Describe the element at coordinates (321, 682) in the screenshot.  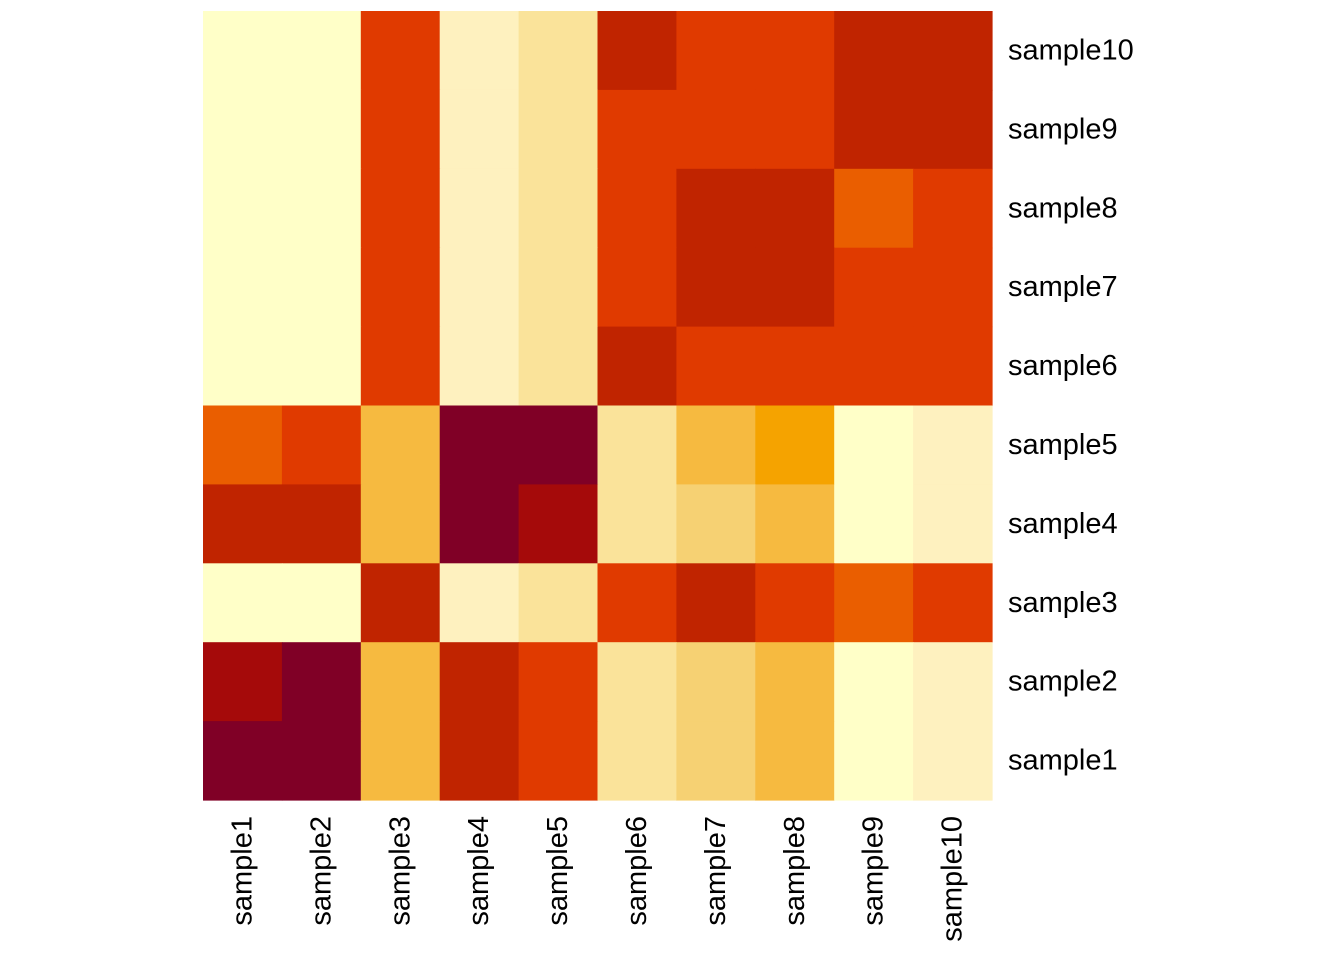
I see `heatmap-cell-sample2-sample2` at that location.